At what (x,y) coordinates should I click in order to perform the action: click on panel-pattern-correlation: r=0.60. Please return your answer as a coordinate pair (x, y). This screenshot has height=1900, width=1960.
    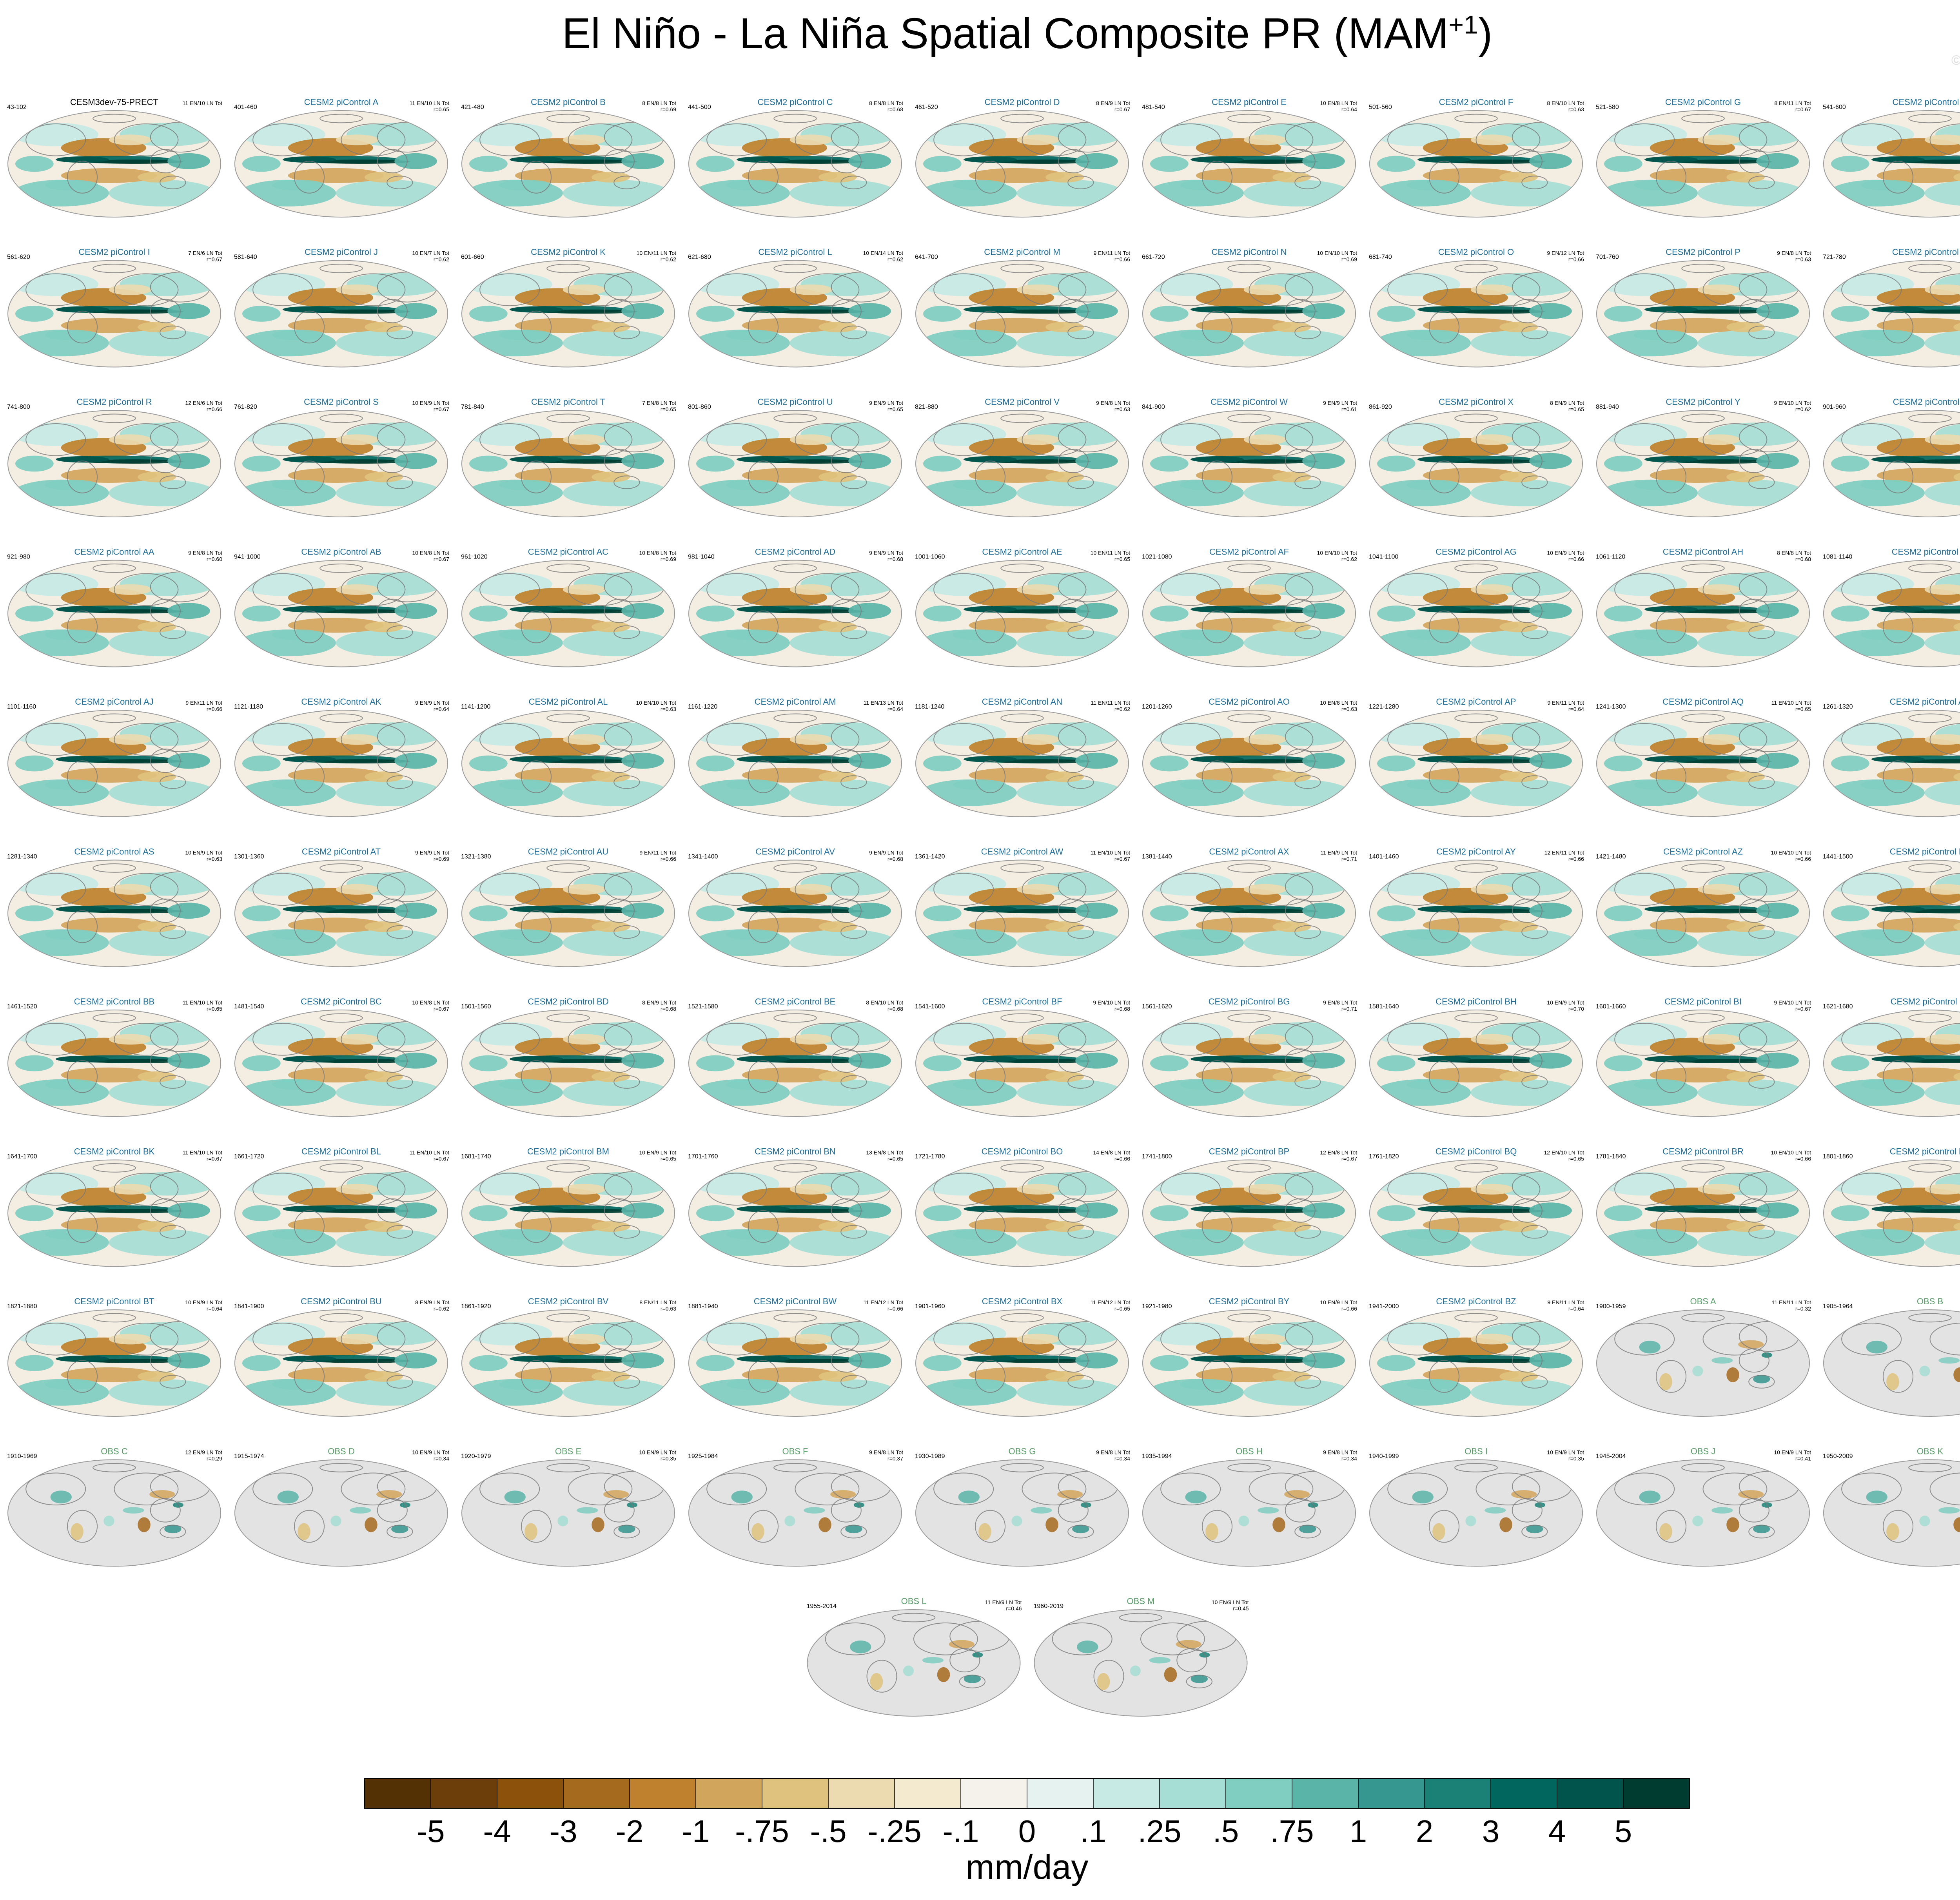
    Looking at the image, I should click on (214, 559).